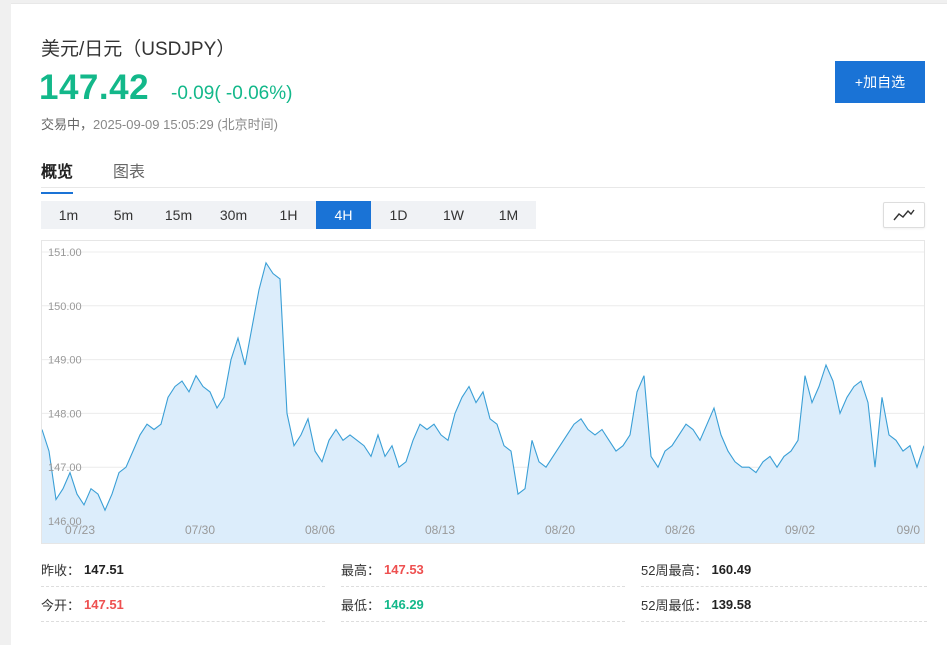 This screenshot has height=645, width=947. I want to click on status-label: 交易中，, so click(67, 124).